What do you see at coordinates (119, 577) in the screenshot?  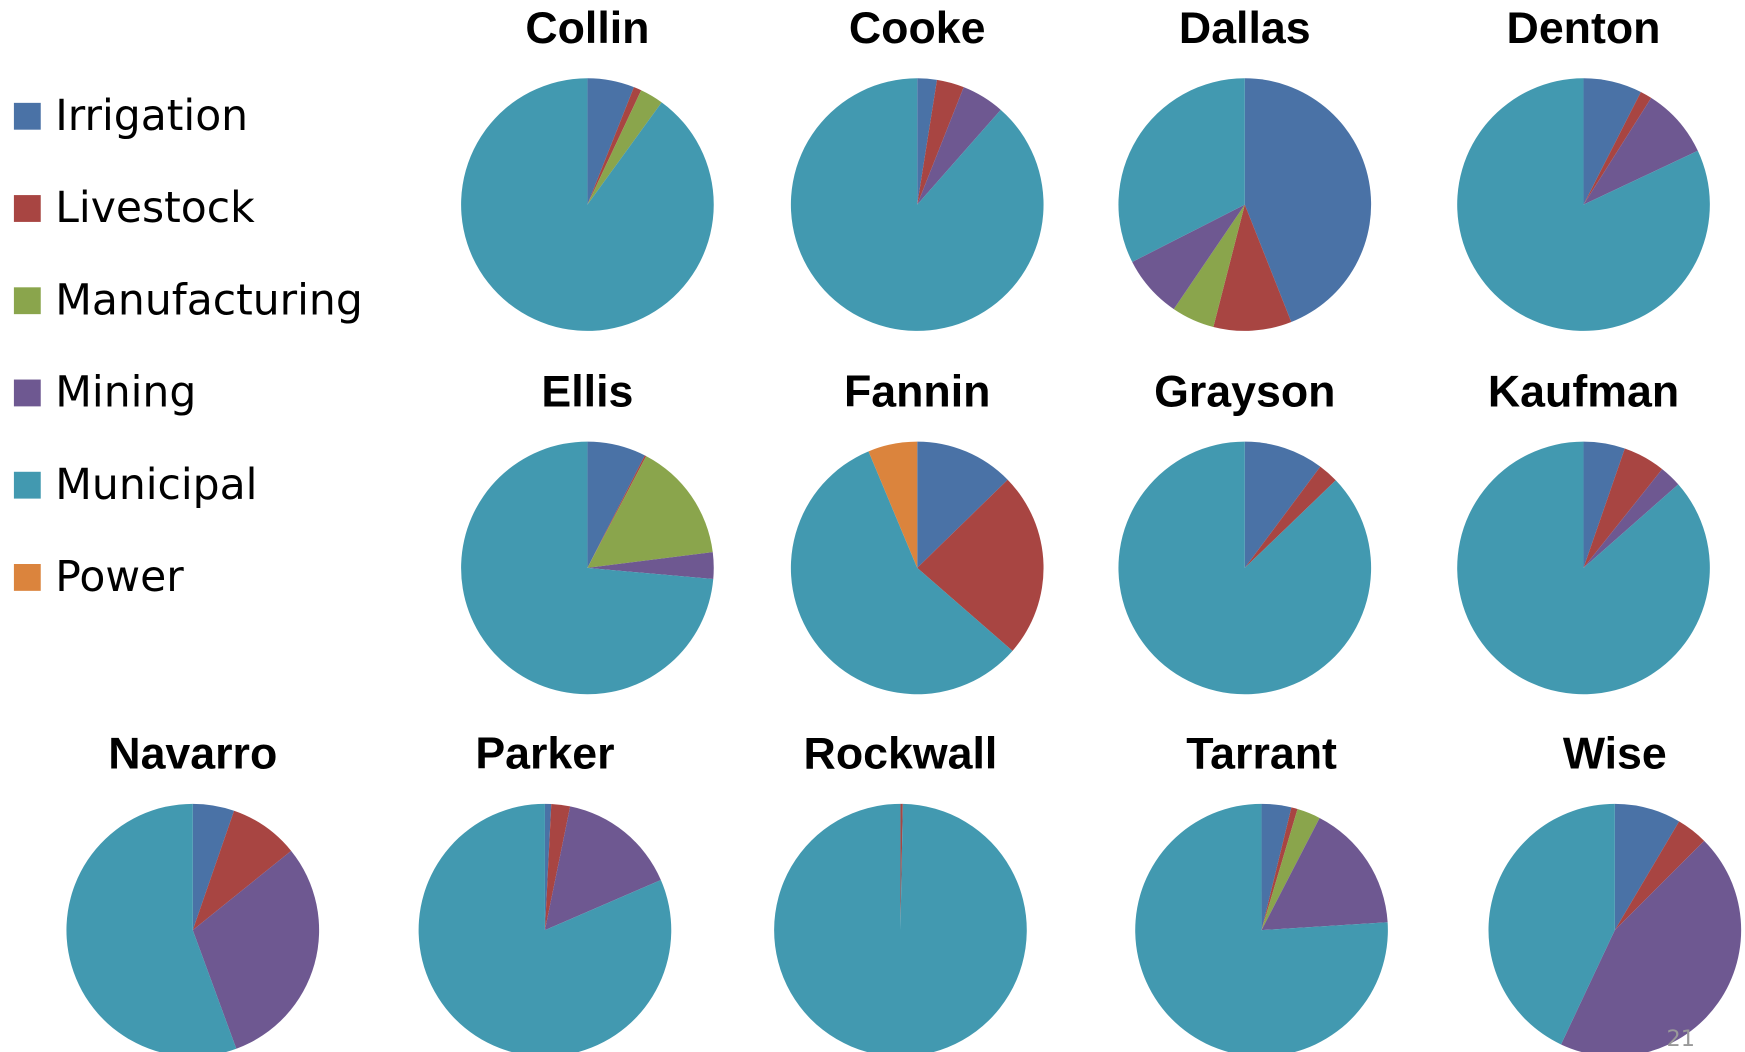 I see `legend-label: Power` at bounding box center [119, 577].